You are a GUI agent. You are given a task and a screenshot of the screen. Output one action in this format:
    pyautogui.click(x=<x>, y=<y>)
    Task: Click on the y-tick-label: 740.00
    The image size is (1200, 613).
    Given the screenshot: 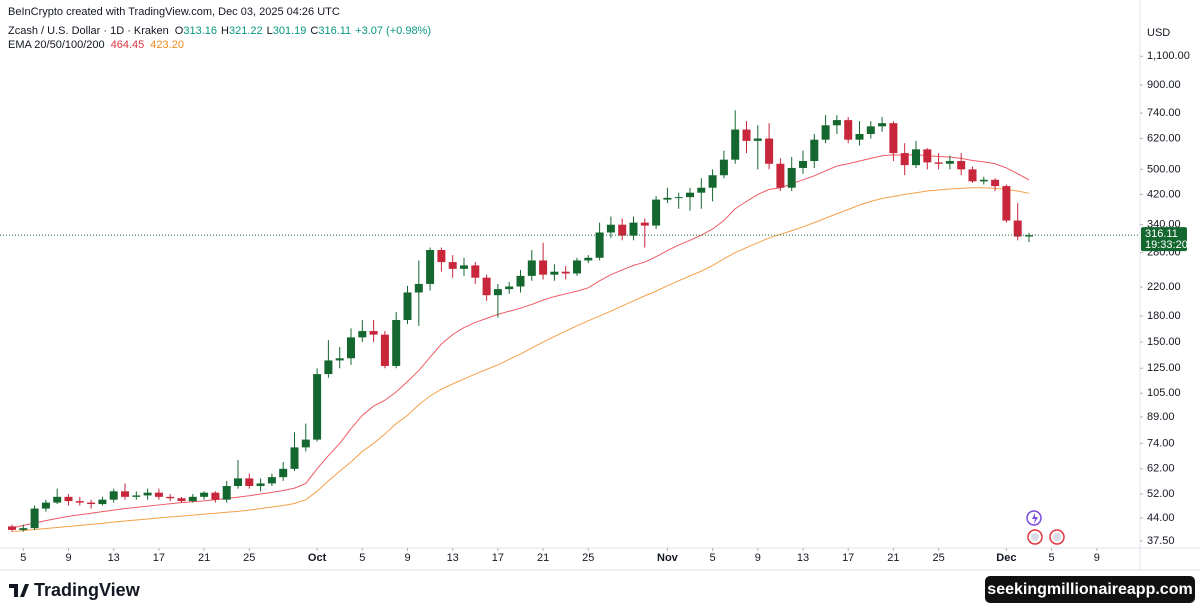 What is the action you would take?
    pyautogui.click(x=1164, y=113)
    